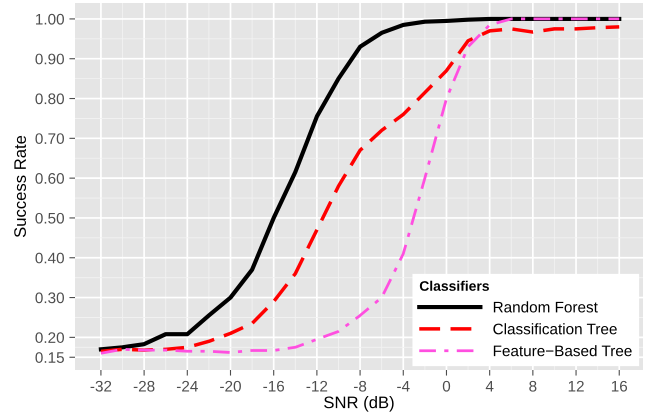 The image size is (647, 415). Describe the element at coordinates (555, 328) in the screenshot. I see `legend-label: Classification Tree` at that location.